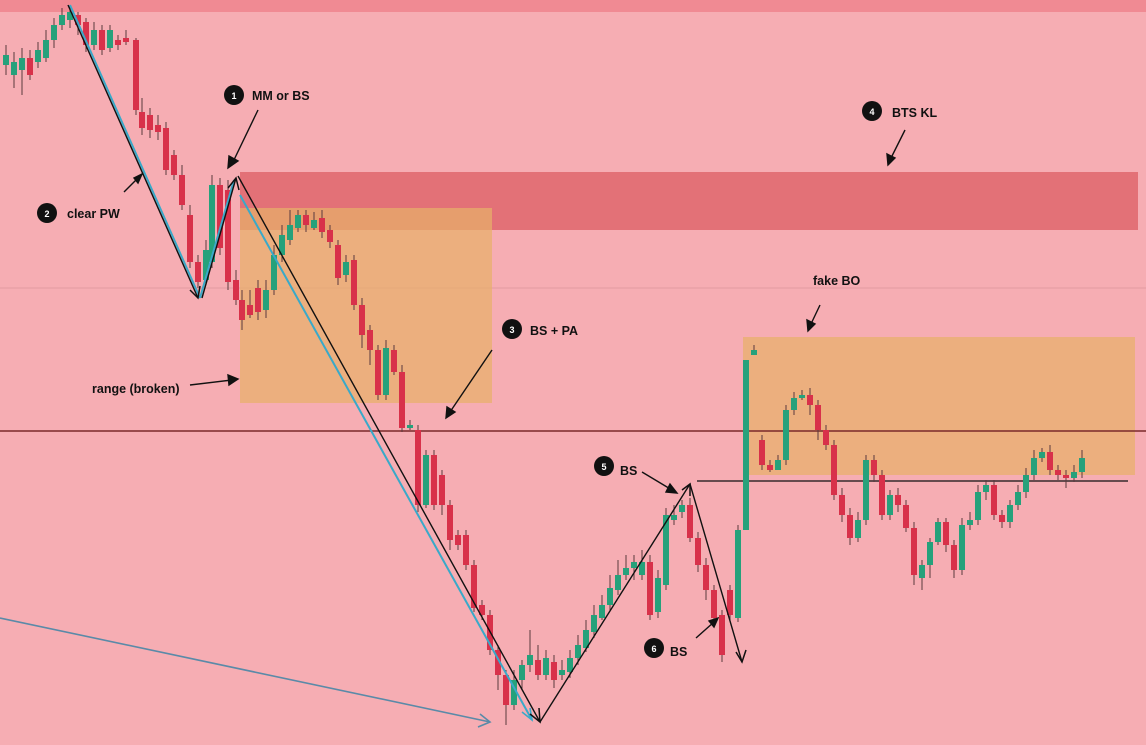 Image resolution: width=1146 pixels, height=745 pixels. What do you see at coordinates (136, 389) in the screenshot?
I see `range-label: range (broken)` at bounding box center [136, 389].